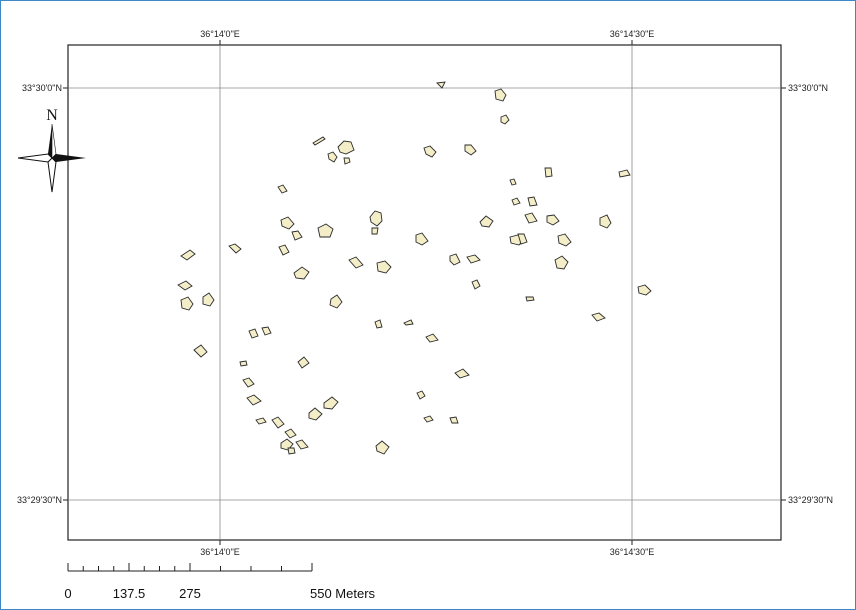 This screenshot has height=610, width=856. Describe the element at coordinates (220, 582) in the screenshot. I see `scale-bar: 0 137.5 275 550 Meters` at that location.